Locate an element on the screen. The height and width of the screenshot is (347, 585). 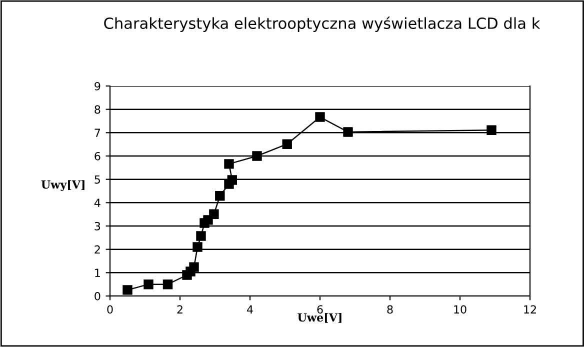
y-axis-title: Uwy[V] is located at coordinates (62, 185).